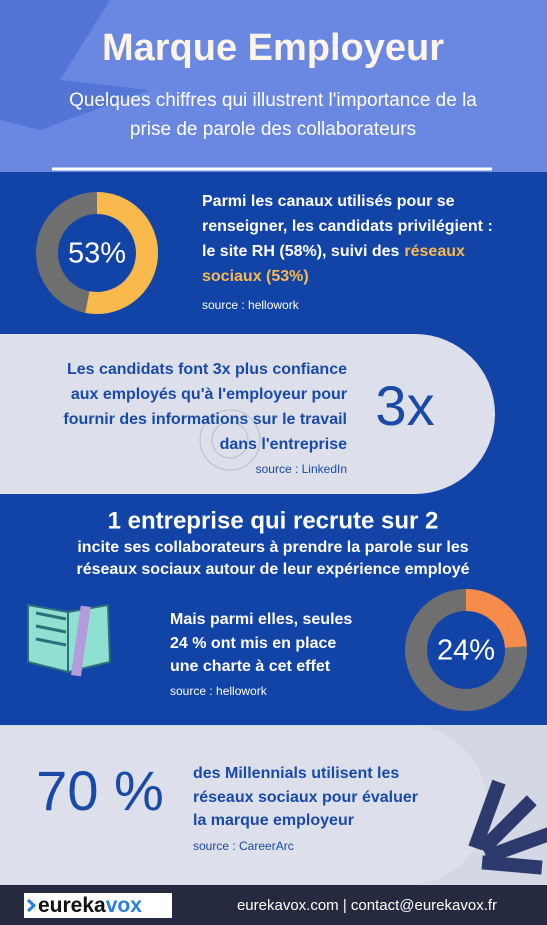 This screenshot has width=547, height=925. I want to click on text: dans l'entreprise, so click(284, 444).